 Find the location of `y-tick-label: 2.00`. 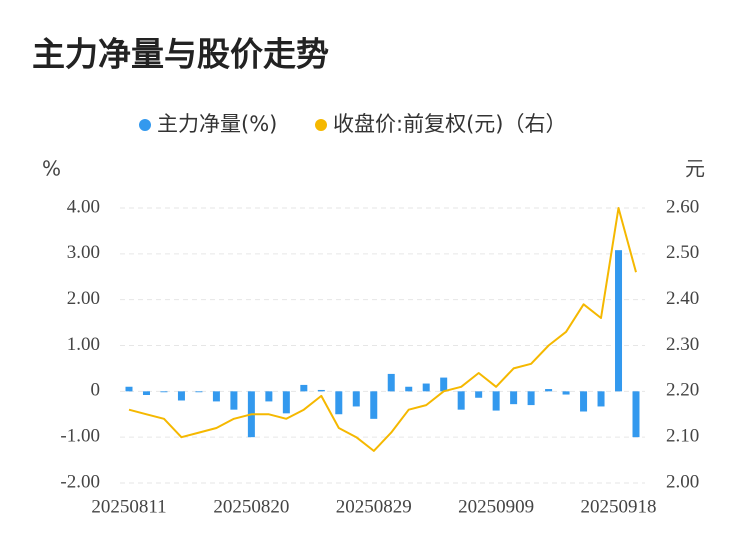

y-tick-label: 2.00 is located at coordinates (83, 298).